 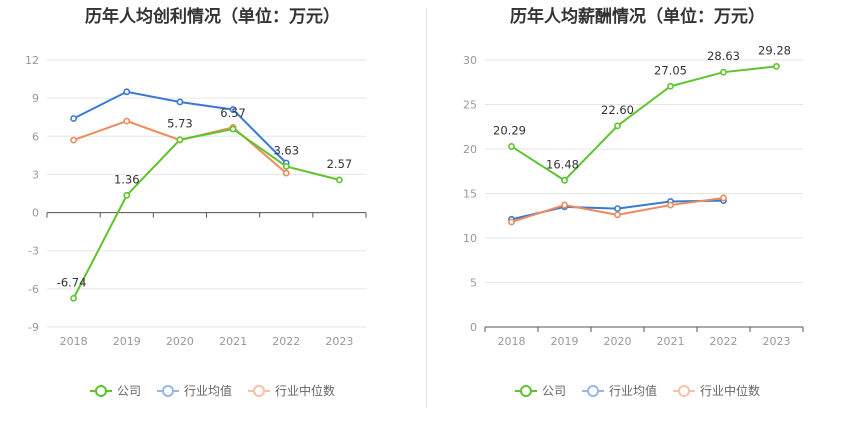 I want to click on y-tick-label: 9, so click(x=35, y=98).